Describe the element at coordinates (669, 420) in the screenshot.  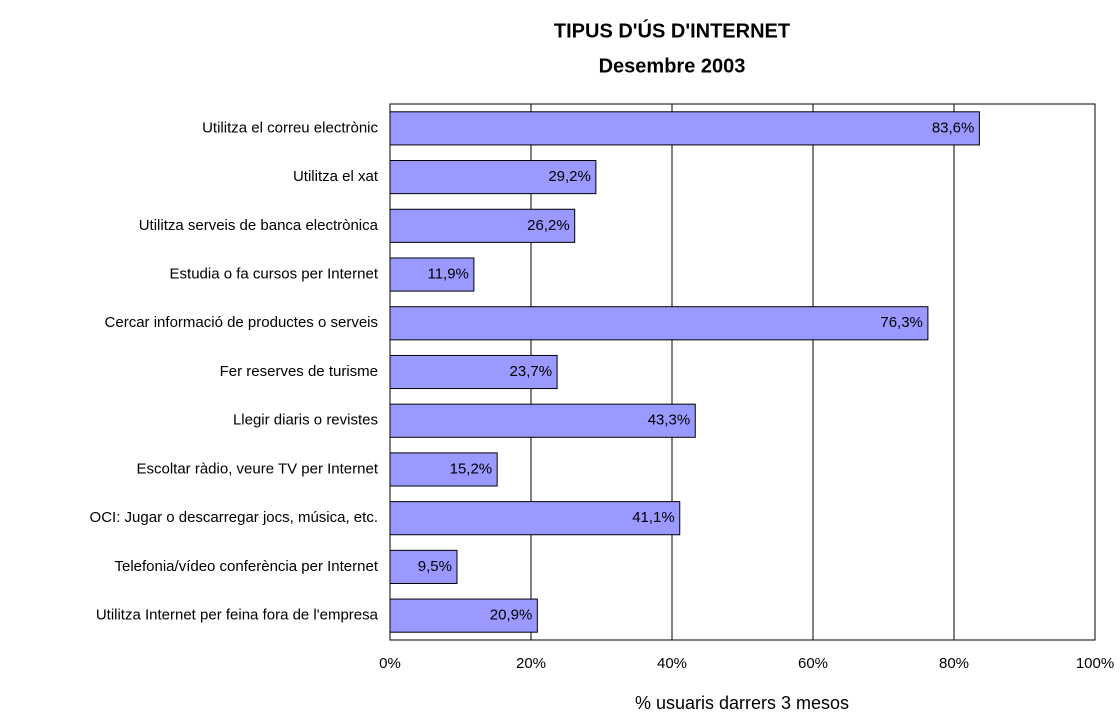
I see `value-label: 43,3%` at that location.